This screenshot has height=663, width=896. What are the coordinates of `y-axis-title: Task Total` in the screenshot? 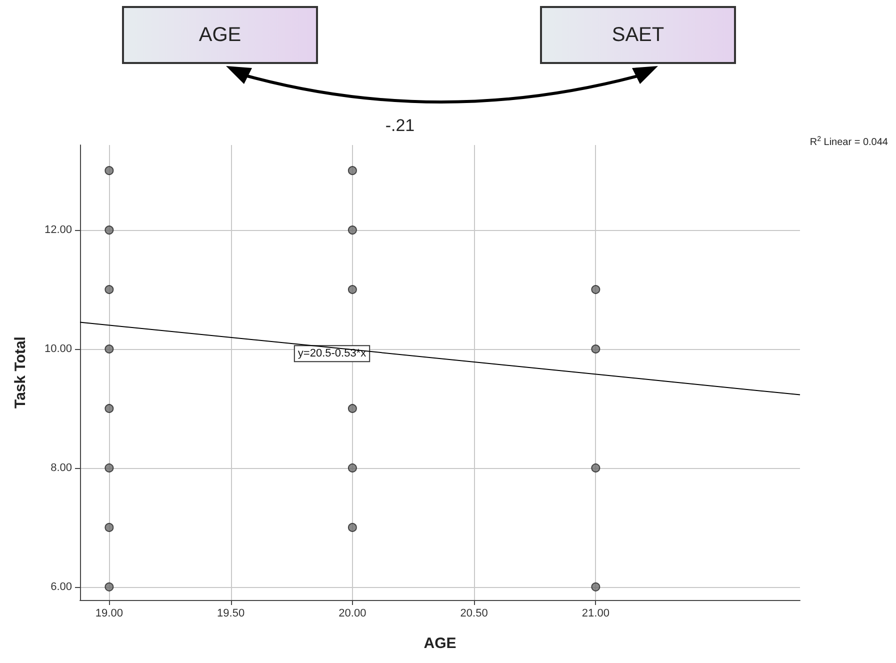 It's located at (20, 372).